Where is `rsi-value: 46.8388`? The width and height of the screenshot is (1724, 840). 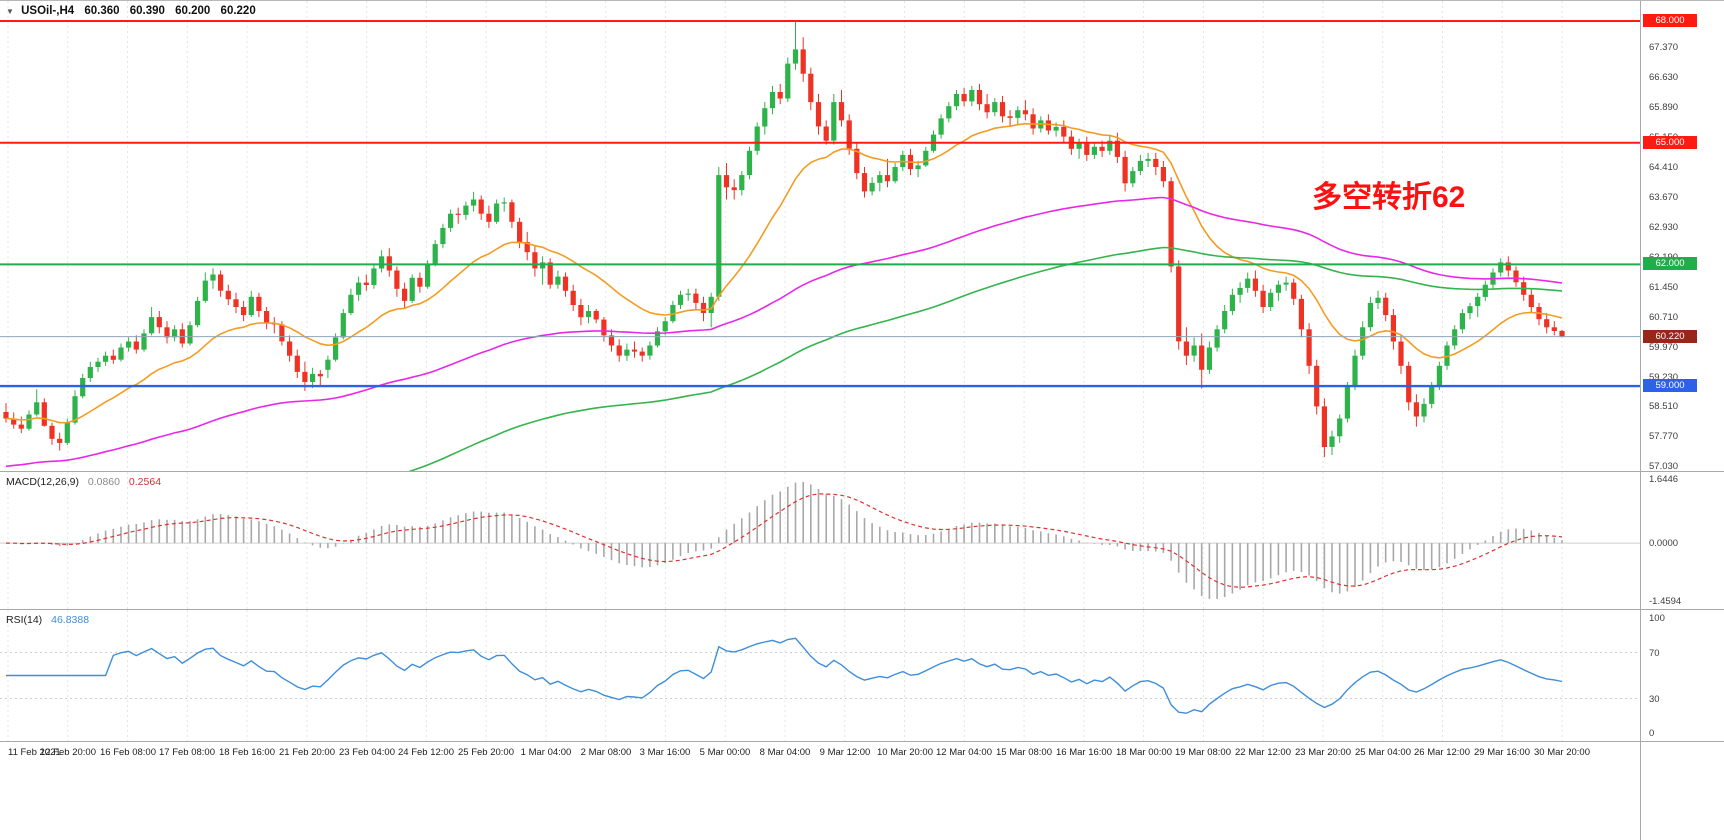
rsi-value: 46.8388 is located at coordinates (70, 620).